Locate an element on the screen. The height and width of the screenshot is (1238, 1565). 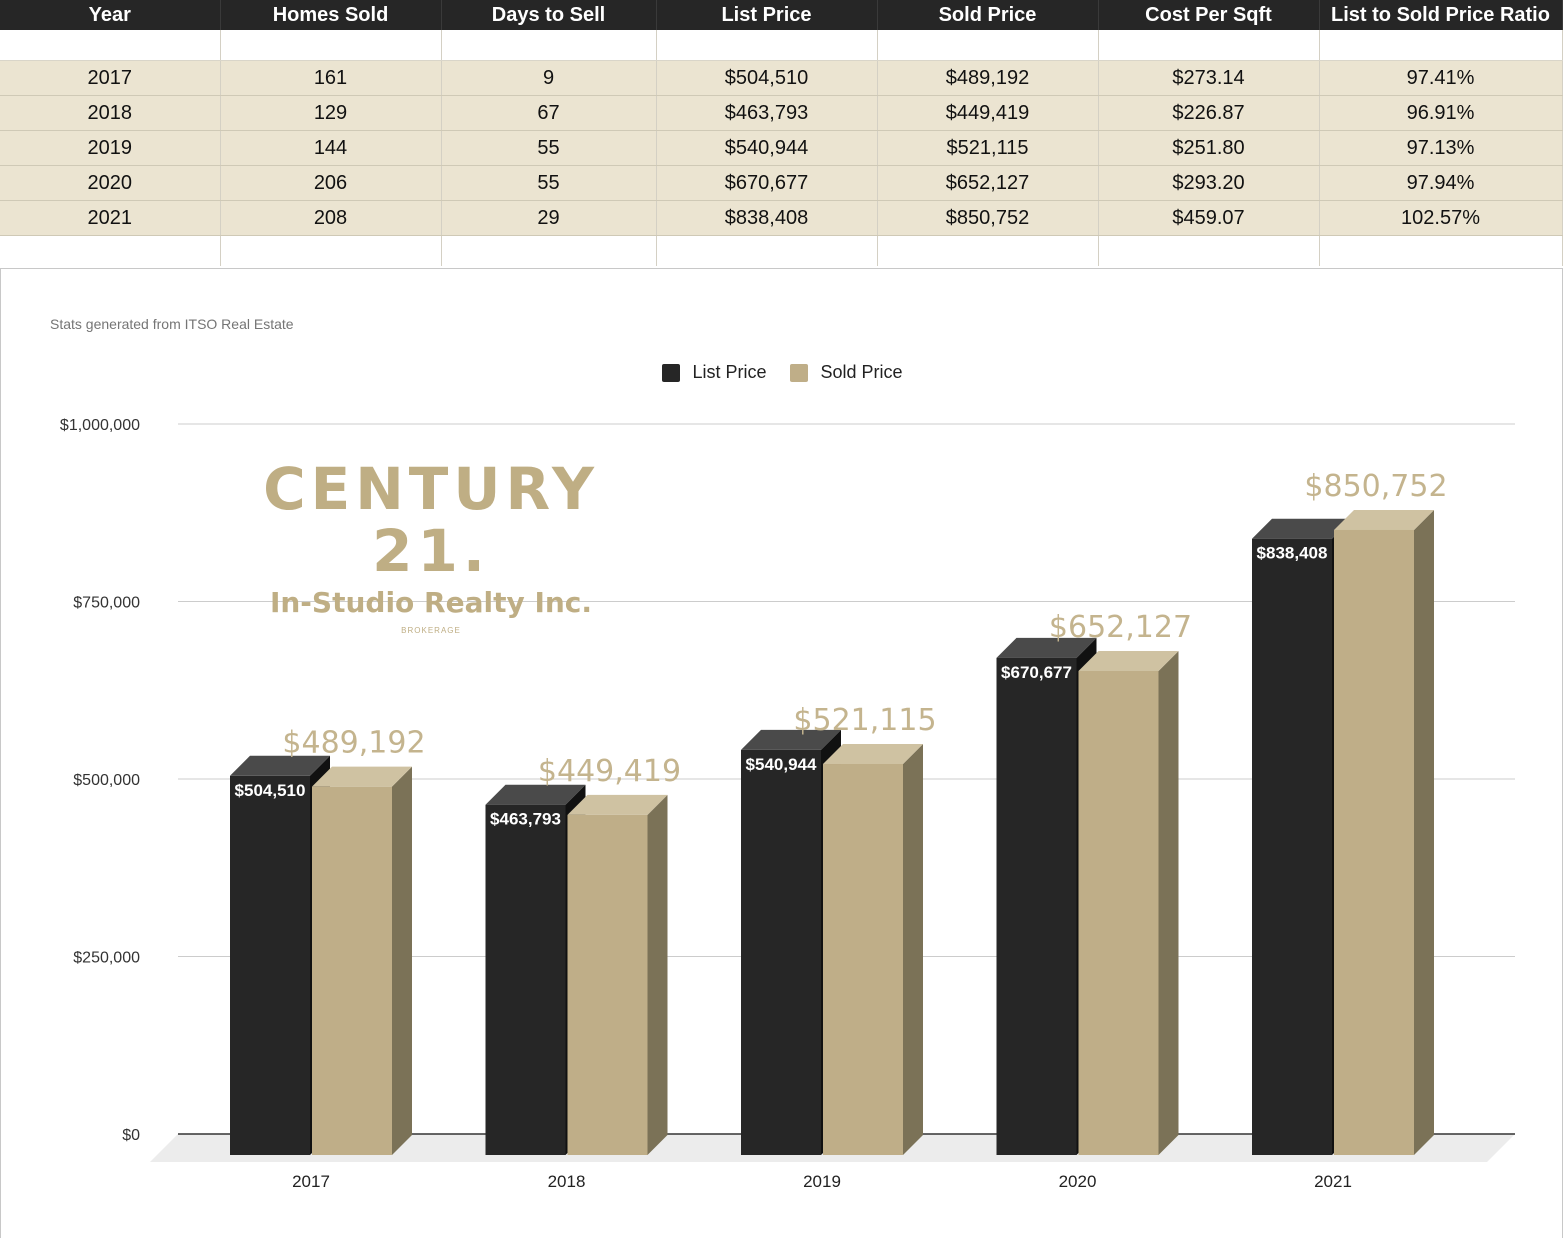
table-cell: 2018 is located at coordinates (110, 113).